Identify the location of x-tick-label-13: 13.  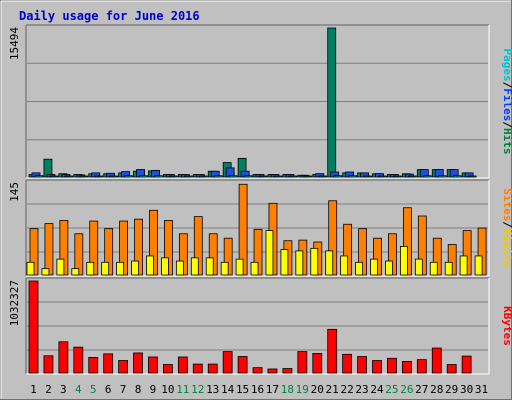
(212, 389).